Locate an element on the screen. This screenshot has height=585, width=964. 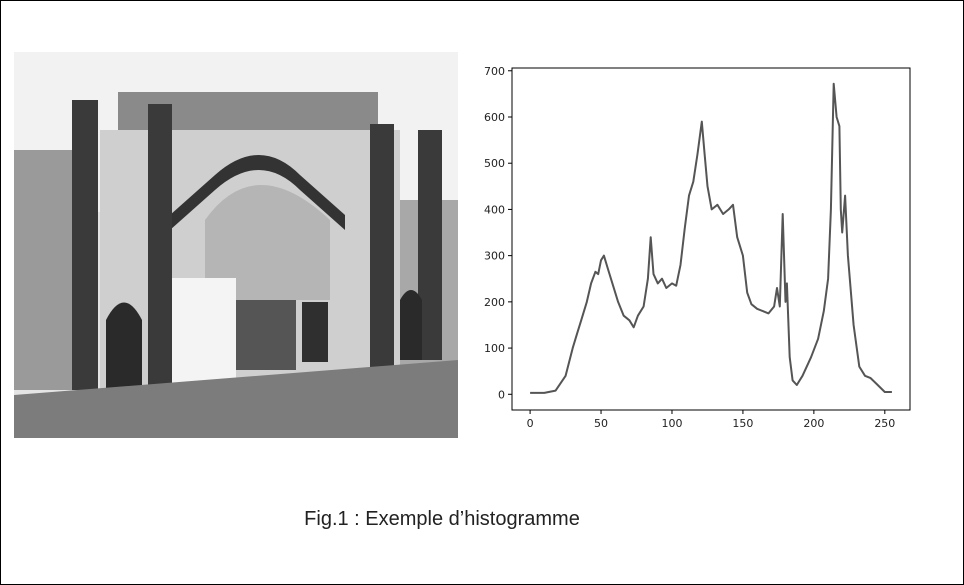
y-tick-label: 0 is located at coordinates (501, 394).